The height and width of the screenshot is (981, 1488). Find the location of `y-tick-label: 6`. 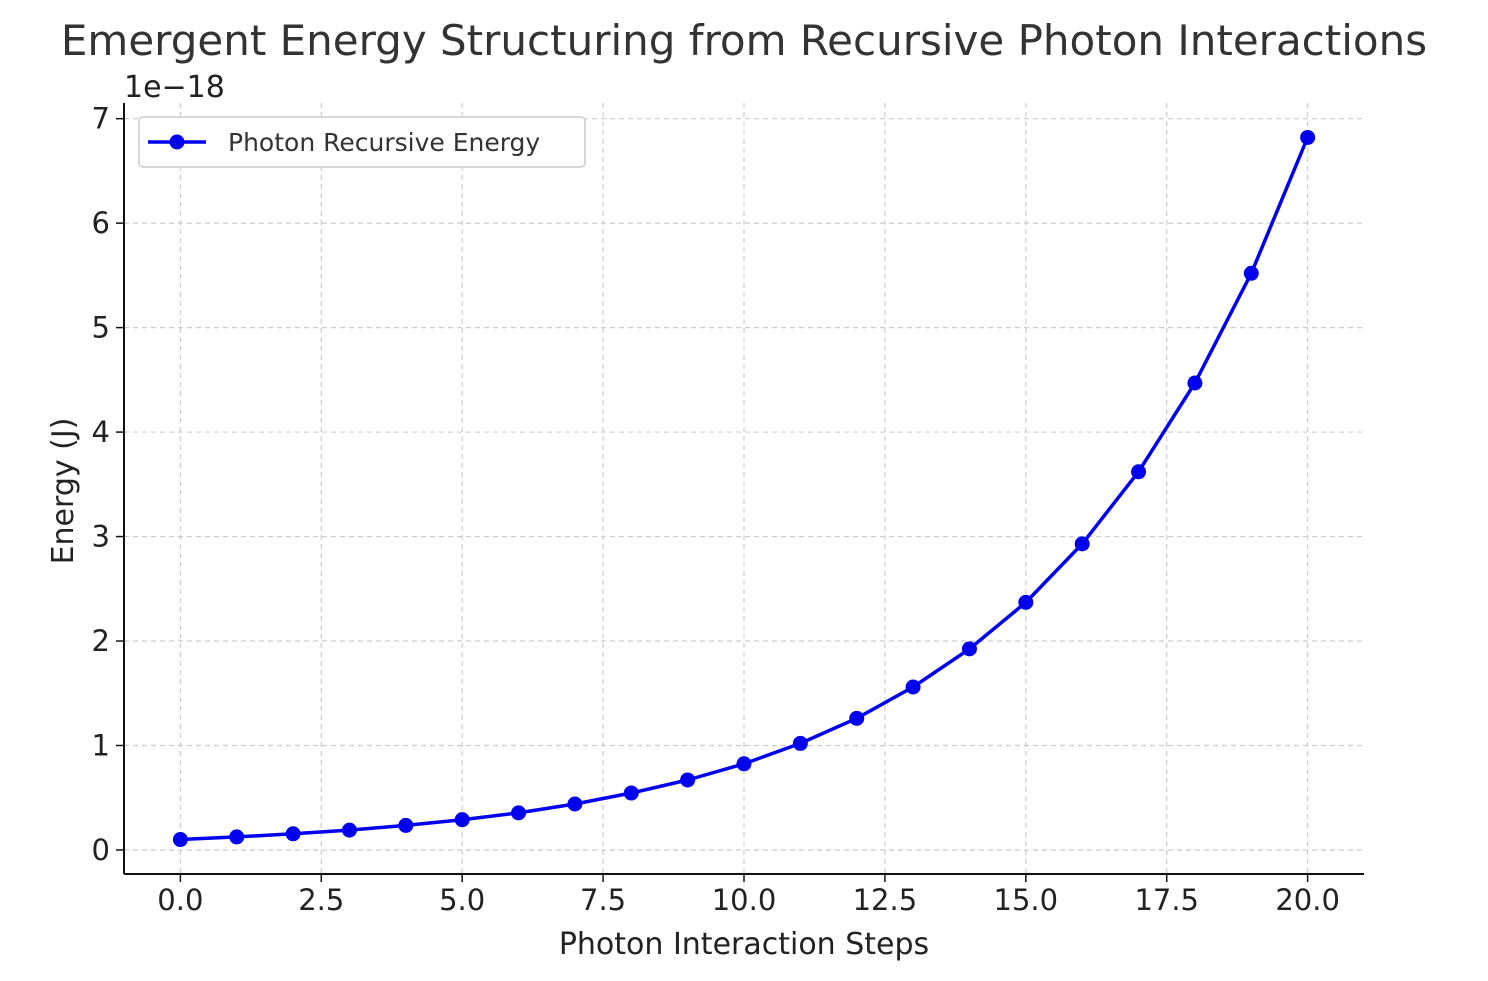

y-tick-label: 6 is located at coordinates (101, 223).